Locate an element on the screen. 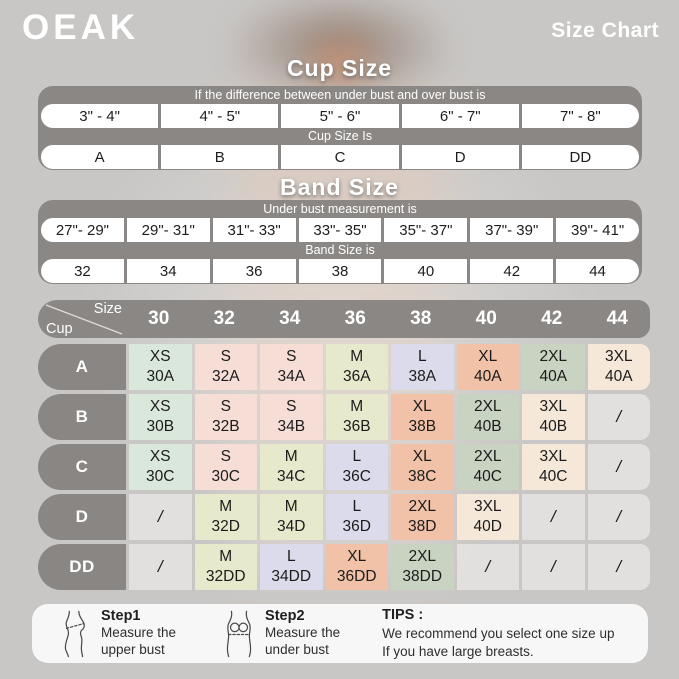  step1-group: Step1 Measure the upper bust is located at coordinates (117, 633).